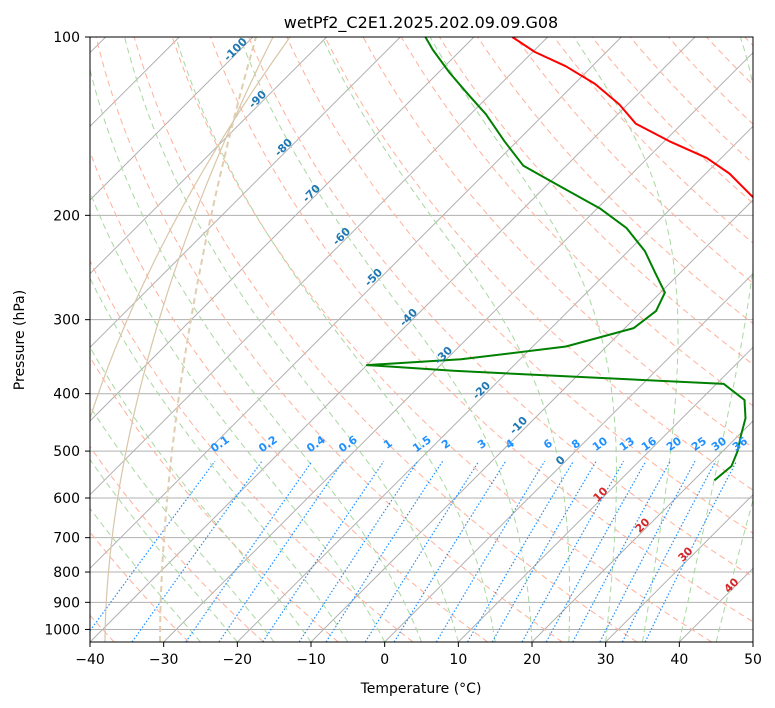 Image resolution: width=775 pixels, height=708 pixels. Describe the element at coordinates (66, 216) in the screenshot. I see `y-tick-label: 200` at that location.